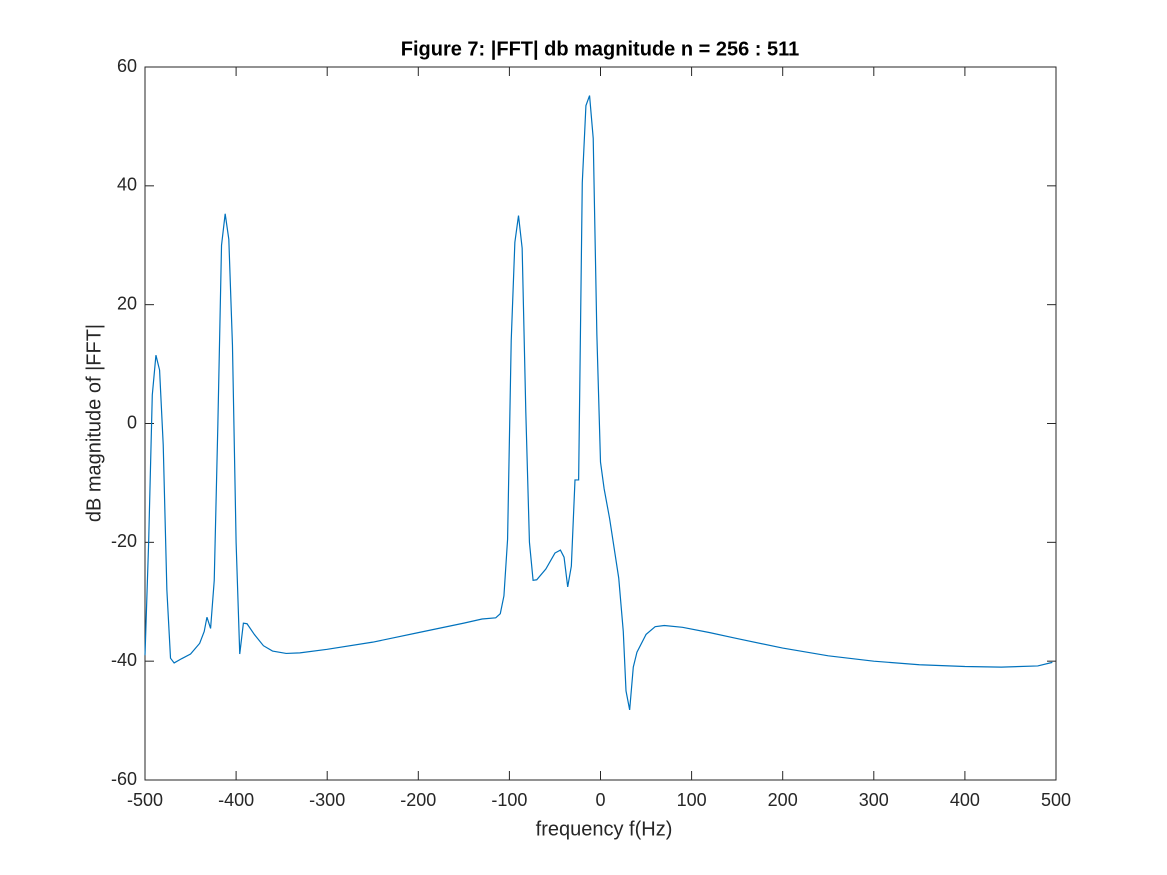 The image size is (1167, 875). I want to click on y-axis-label: dB magnitude of |FFT|, so click(94, 423).